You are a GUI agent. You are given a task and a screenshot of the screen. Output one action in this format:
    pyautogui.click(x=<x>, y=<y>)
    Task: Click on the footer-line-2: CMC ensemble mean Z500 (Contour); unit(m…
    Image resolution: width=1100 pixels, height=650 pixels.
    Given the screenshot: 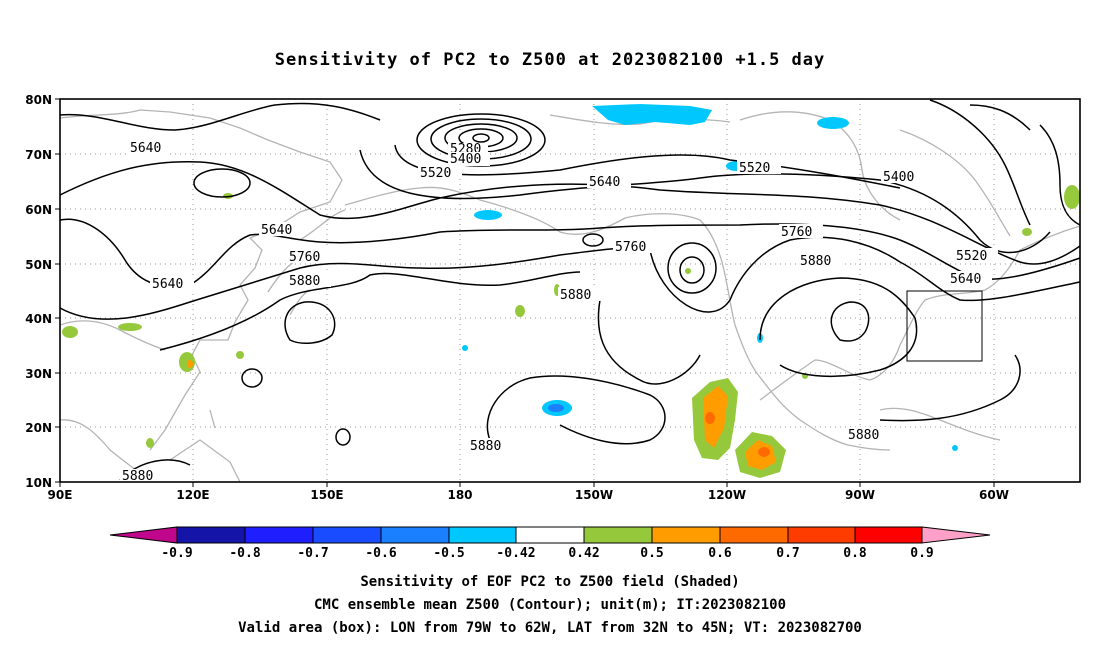 What is the action you would take?
    pyautogui.click(x=549, y=605)
    